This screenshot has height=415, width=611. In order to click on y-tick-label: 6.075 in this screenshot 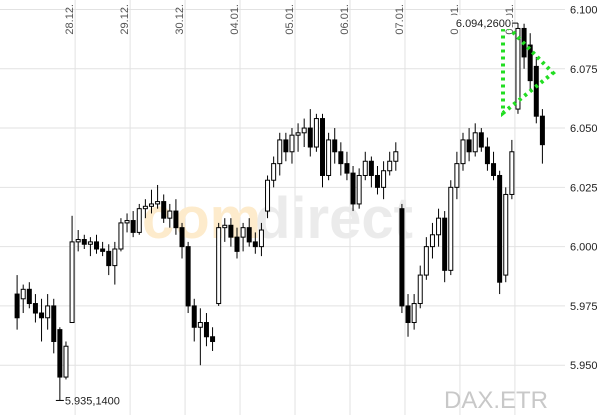, I will do `click(584, 70)`.